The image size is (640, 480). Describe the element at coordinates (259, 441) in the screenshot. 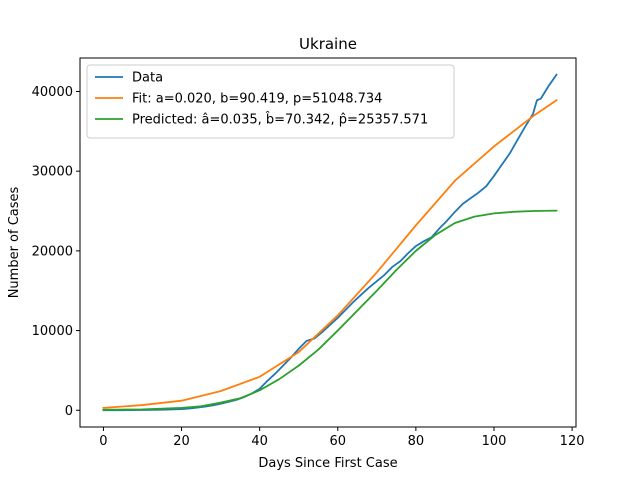

I see `x-tick-label: 40` at that location.